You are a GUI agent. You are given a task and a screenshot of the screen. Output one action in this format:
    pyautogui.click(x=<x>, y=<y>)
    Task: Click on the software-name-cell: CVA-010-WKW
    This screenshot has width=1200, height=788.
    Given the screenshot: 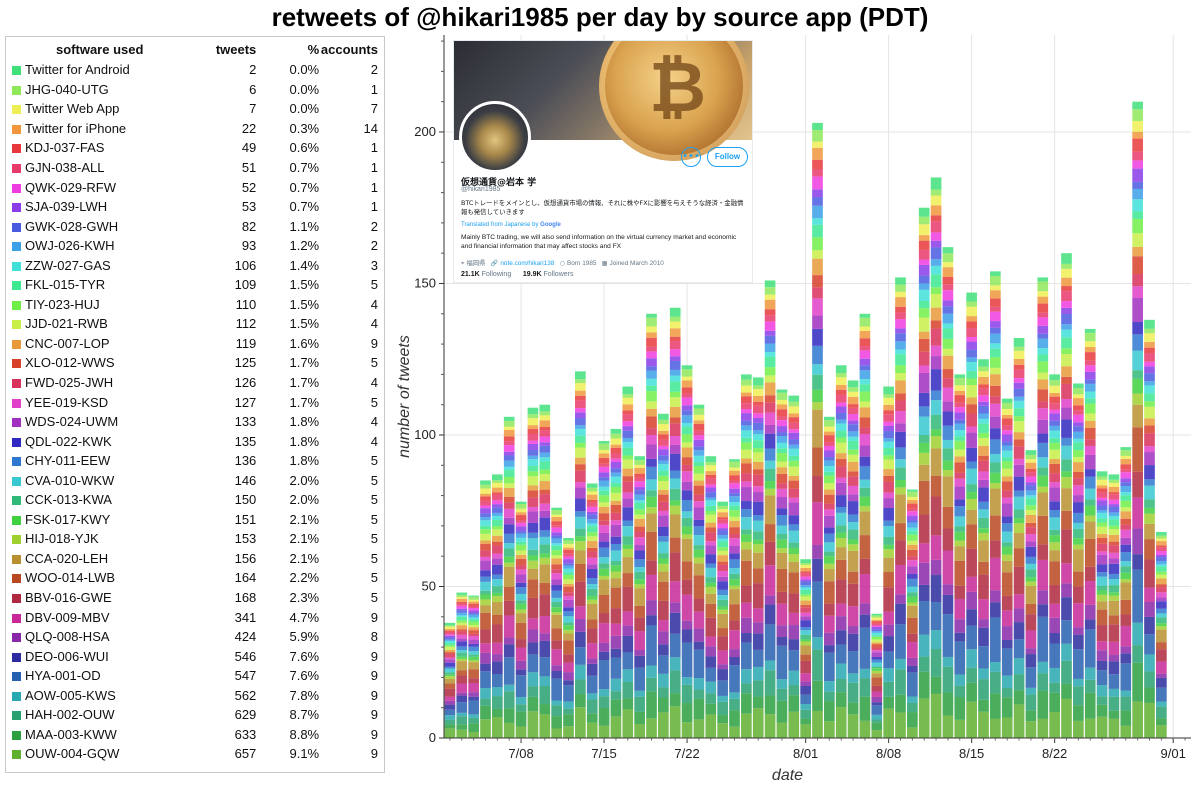 What is the action you would take?
    pyautogui.click(x=99, y=480)
    